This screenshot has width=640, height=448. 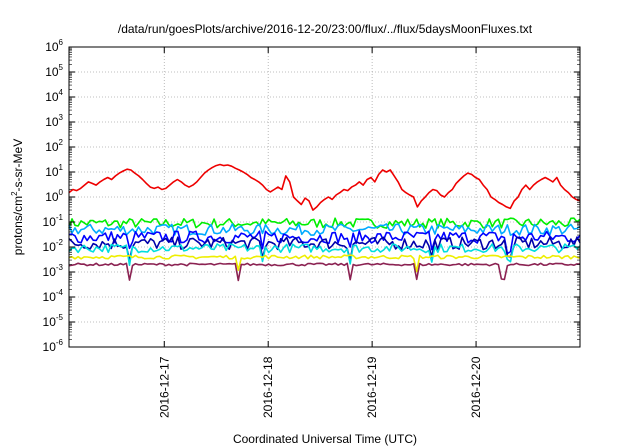 What do you see at coordinates (268, 387) in the screenshot?
I see `x-tick-label: 2016-12-18` at bounding box center [268, 387].